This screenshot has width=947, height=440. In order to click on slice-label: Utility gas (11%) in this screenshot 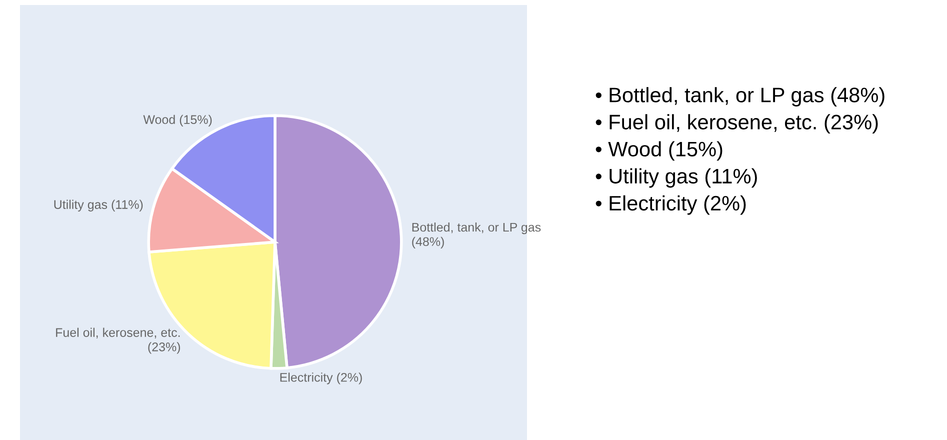, I will do `click(98, 206)`.